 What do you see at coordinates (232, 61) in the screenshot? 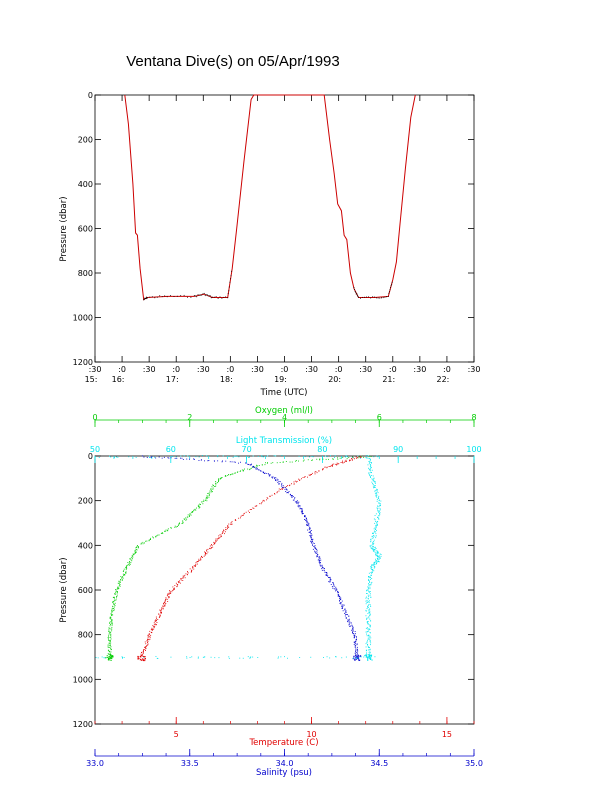
I see `figure-title: Ventana Dive(s) on 05/Apr/1993` at bounding box center [232, 61].